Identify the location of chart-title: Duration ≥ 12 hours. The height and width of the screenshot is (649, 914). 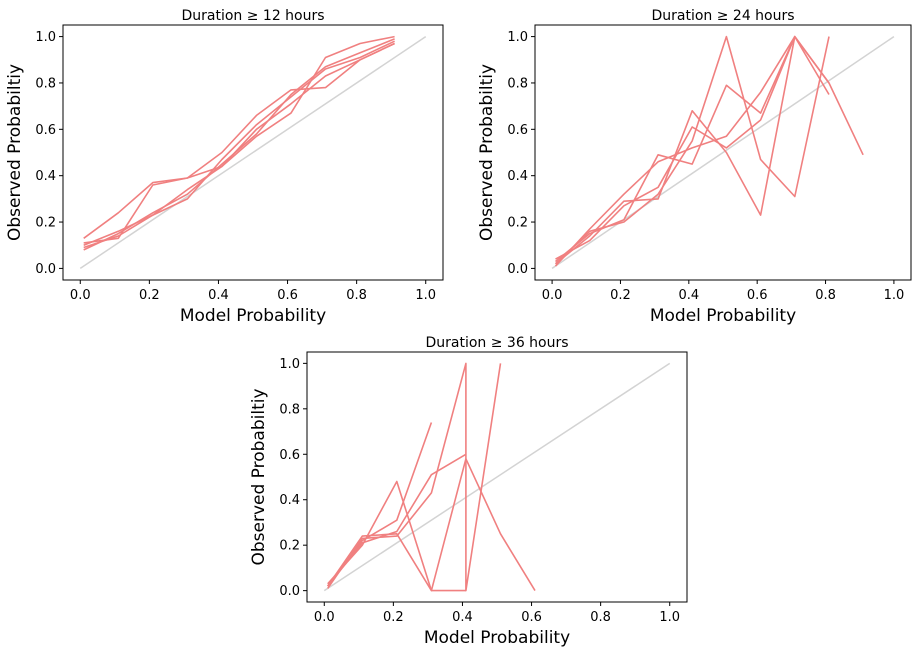
(252, 16).